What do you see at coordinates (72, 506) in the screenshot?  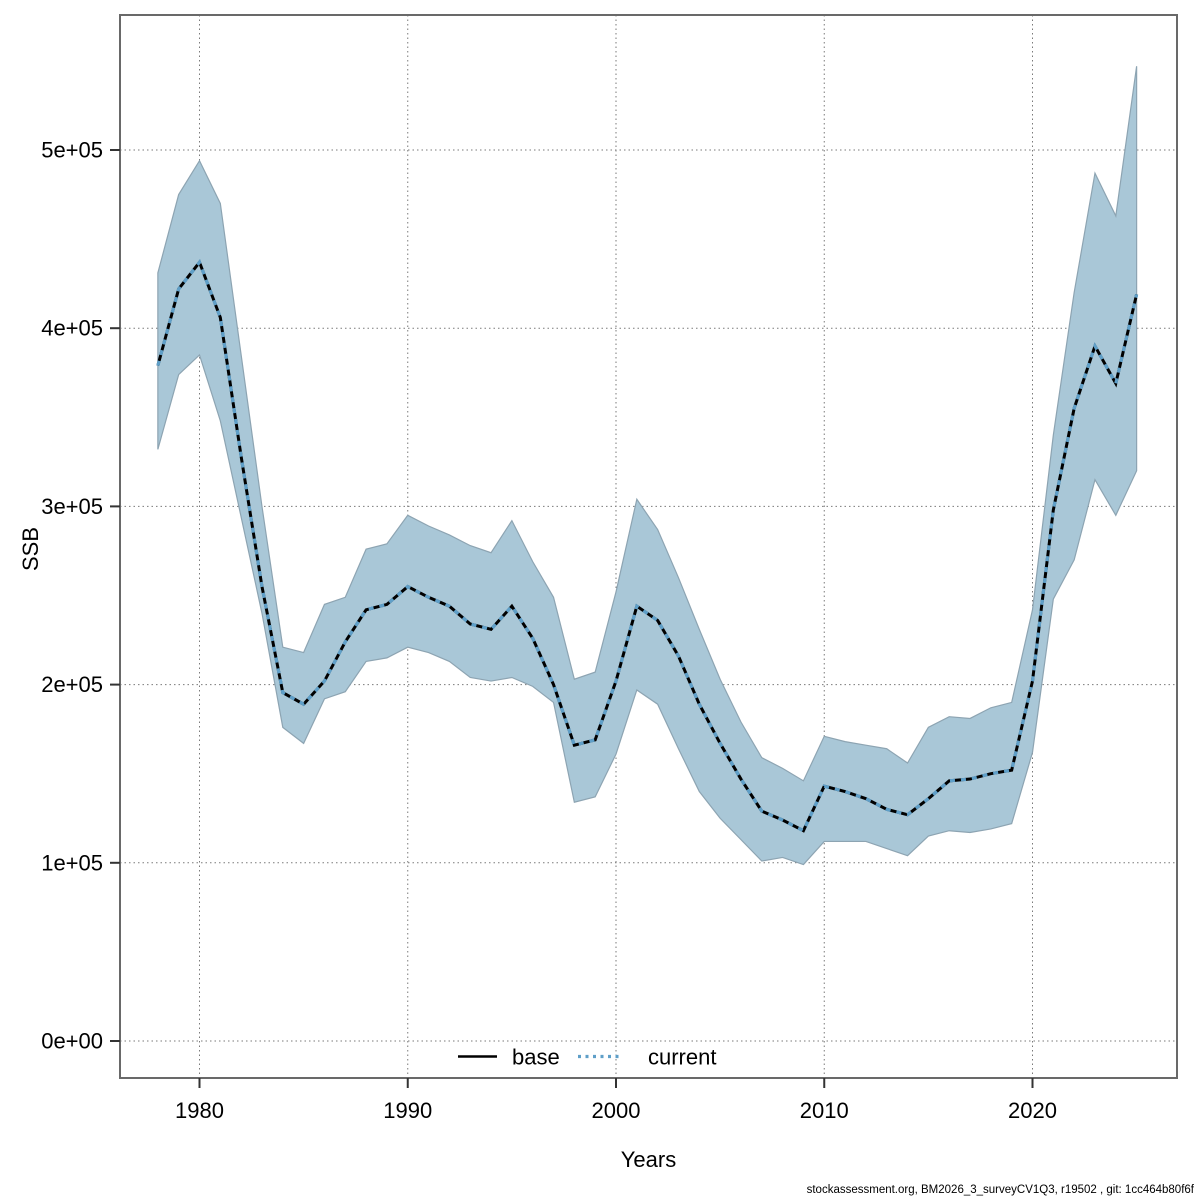 I see `y-tick-label: 3e+05` at bounding box center [72, 506].